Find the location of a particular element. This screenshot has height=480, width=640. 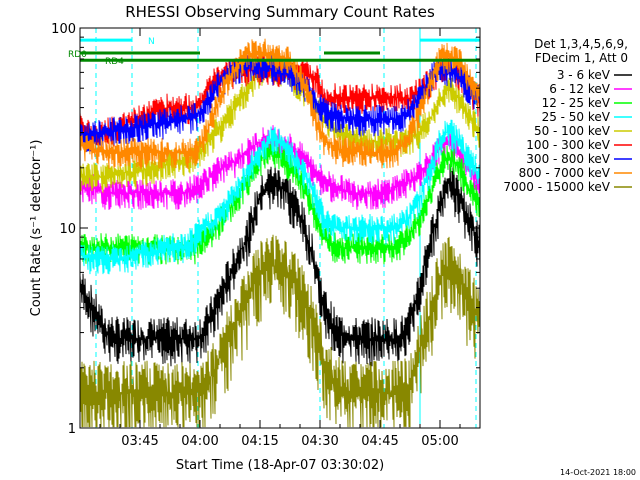

y-tick-label-0: 1 is located at coordinates (72, 429).